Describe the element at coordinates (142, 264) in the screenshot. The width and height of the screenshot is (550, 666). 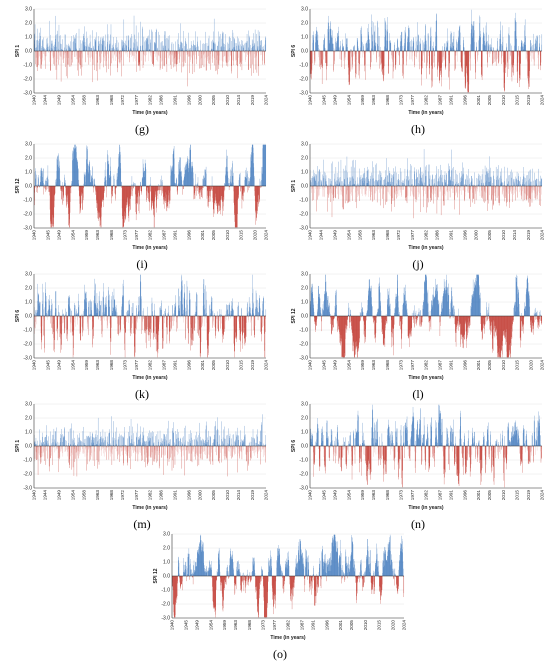
I see `panel-caption-i: (i)` at that location.